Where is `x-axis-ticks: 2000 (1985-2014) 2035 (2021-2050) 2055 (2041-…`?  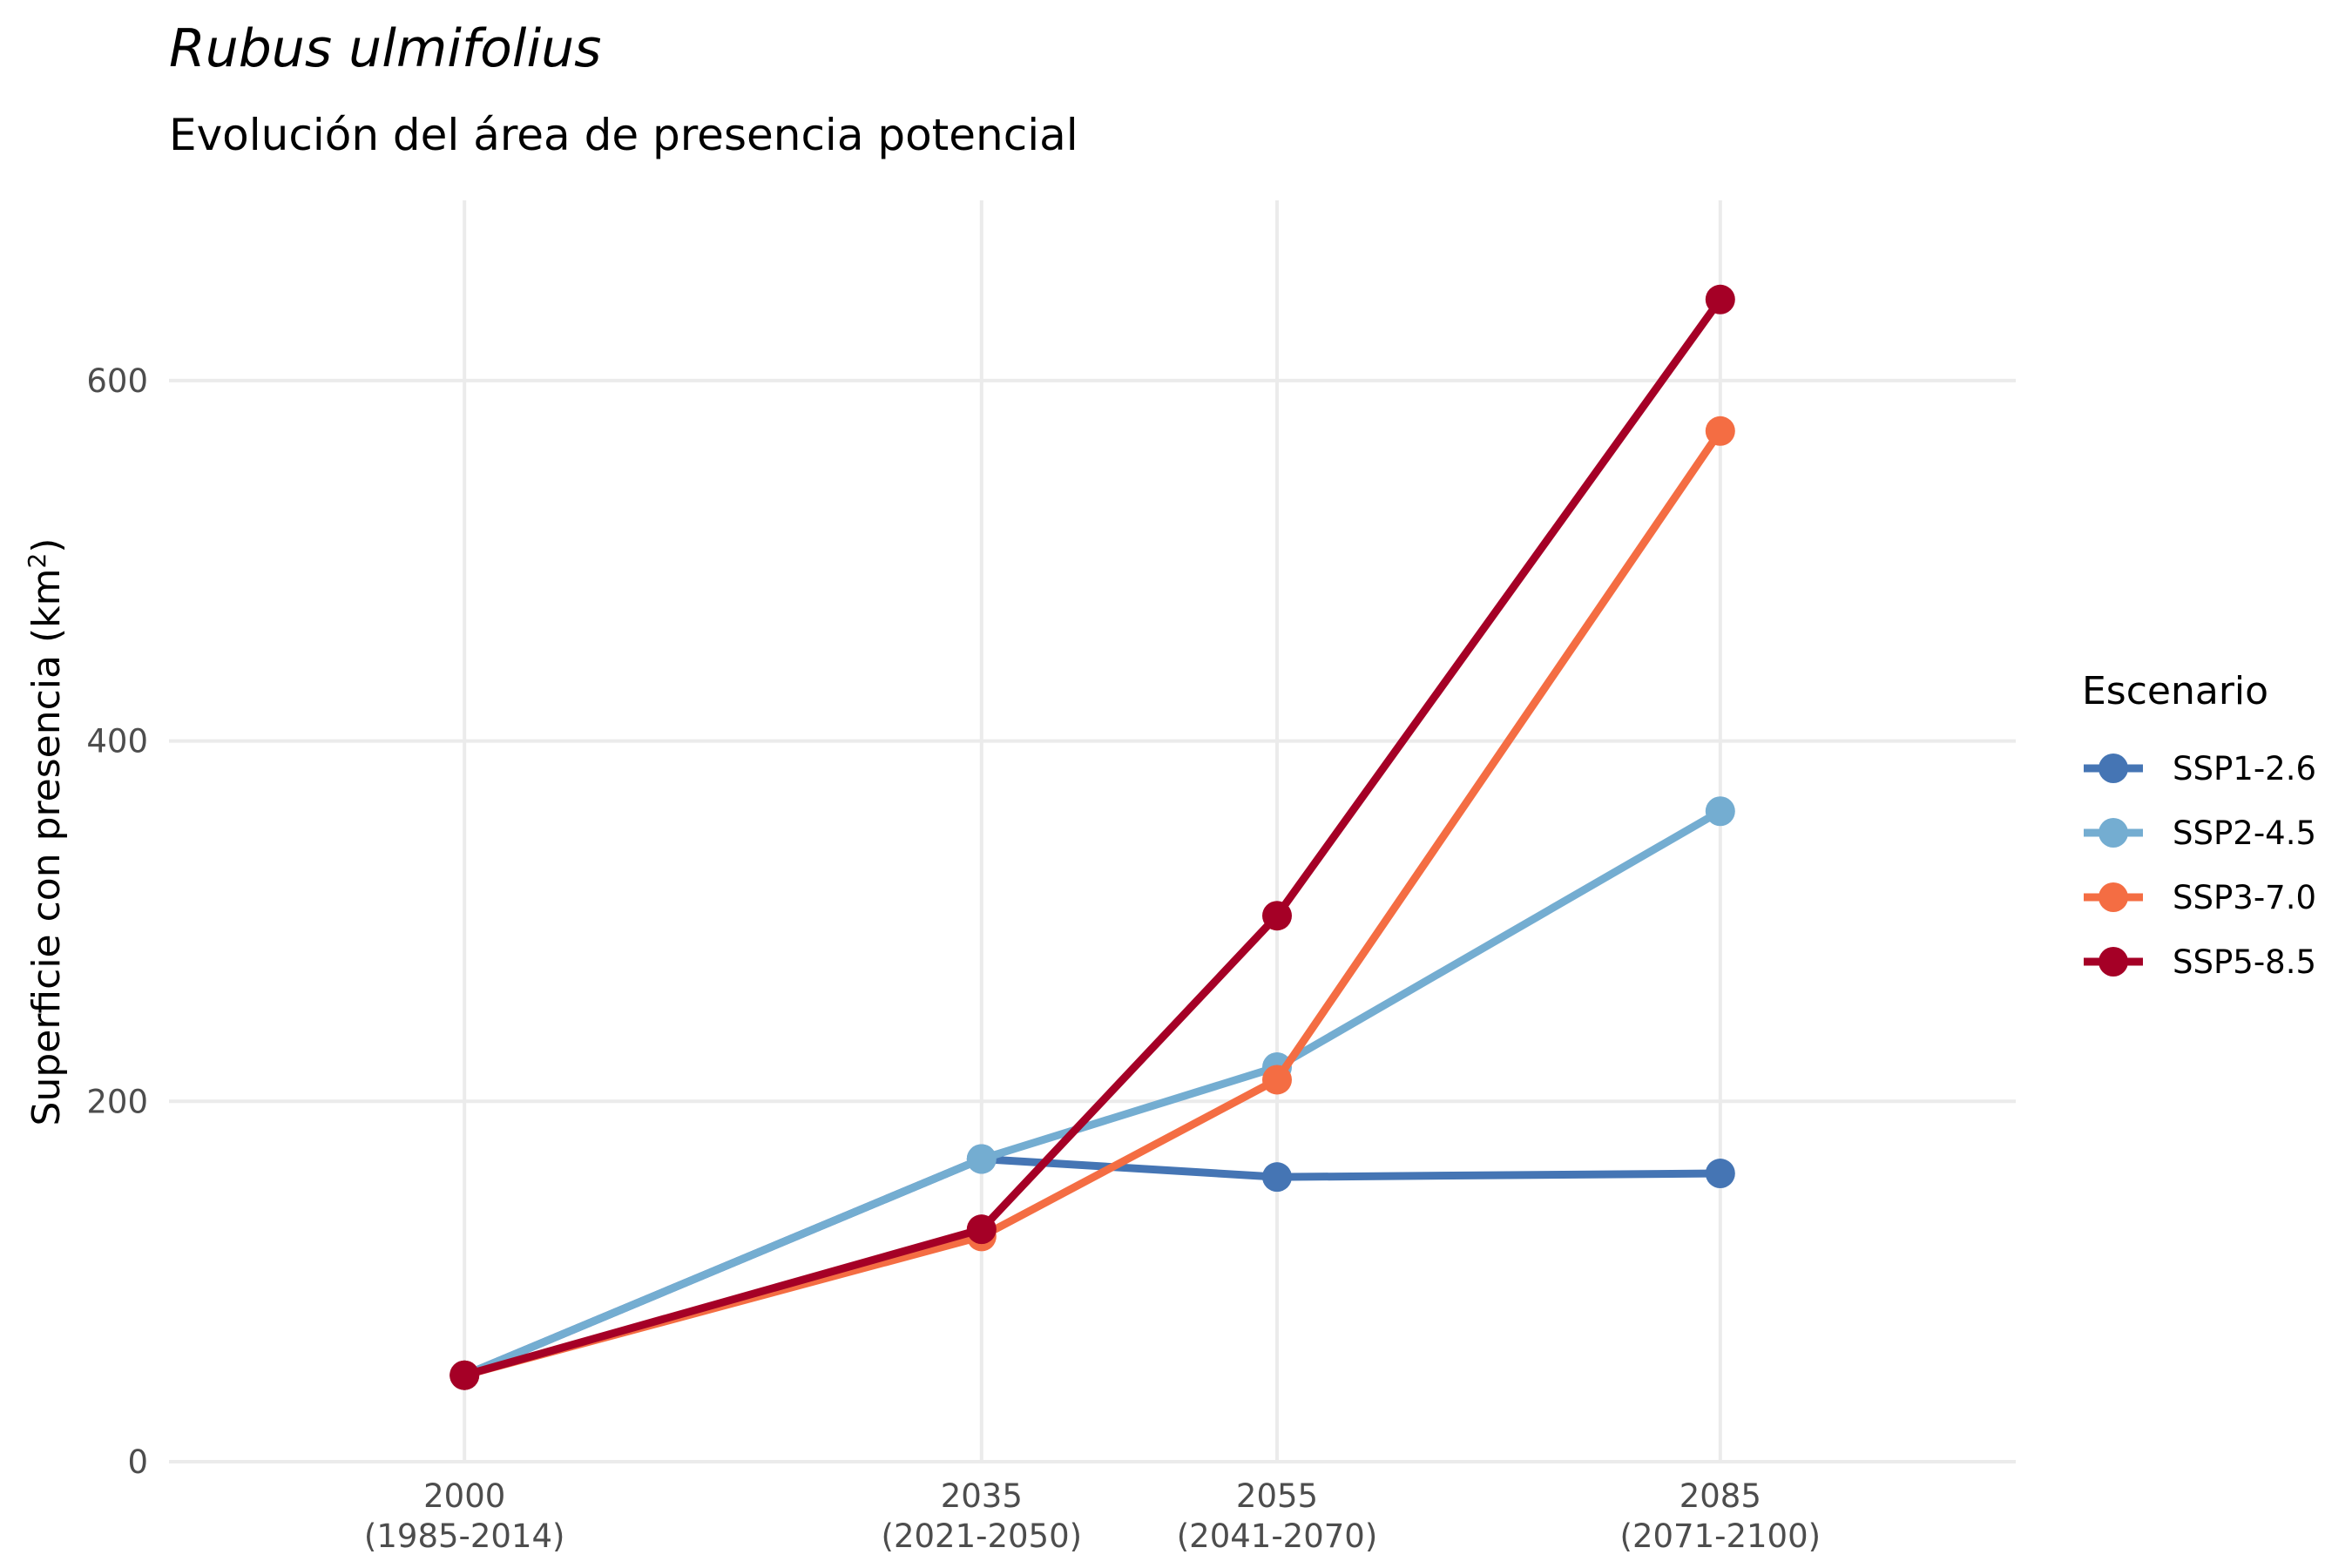
x-axis-ticks: 2000 (1985-2014) 2035 (2021-2050) 2055 (2041-… is located at coordinates (1093, 1516).